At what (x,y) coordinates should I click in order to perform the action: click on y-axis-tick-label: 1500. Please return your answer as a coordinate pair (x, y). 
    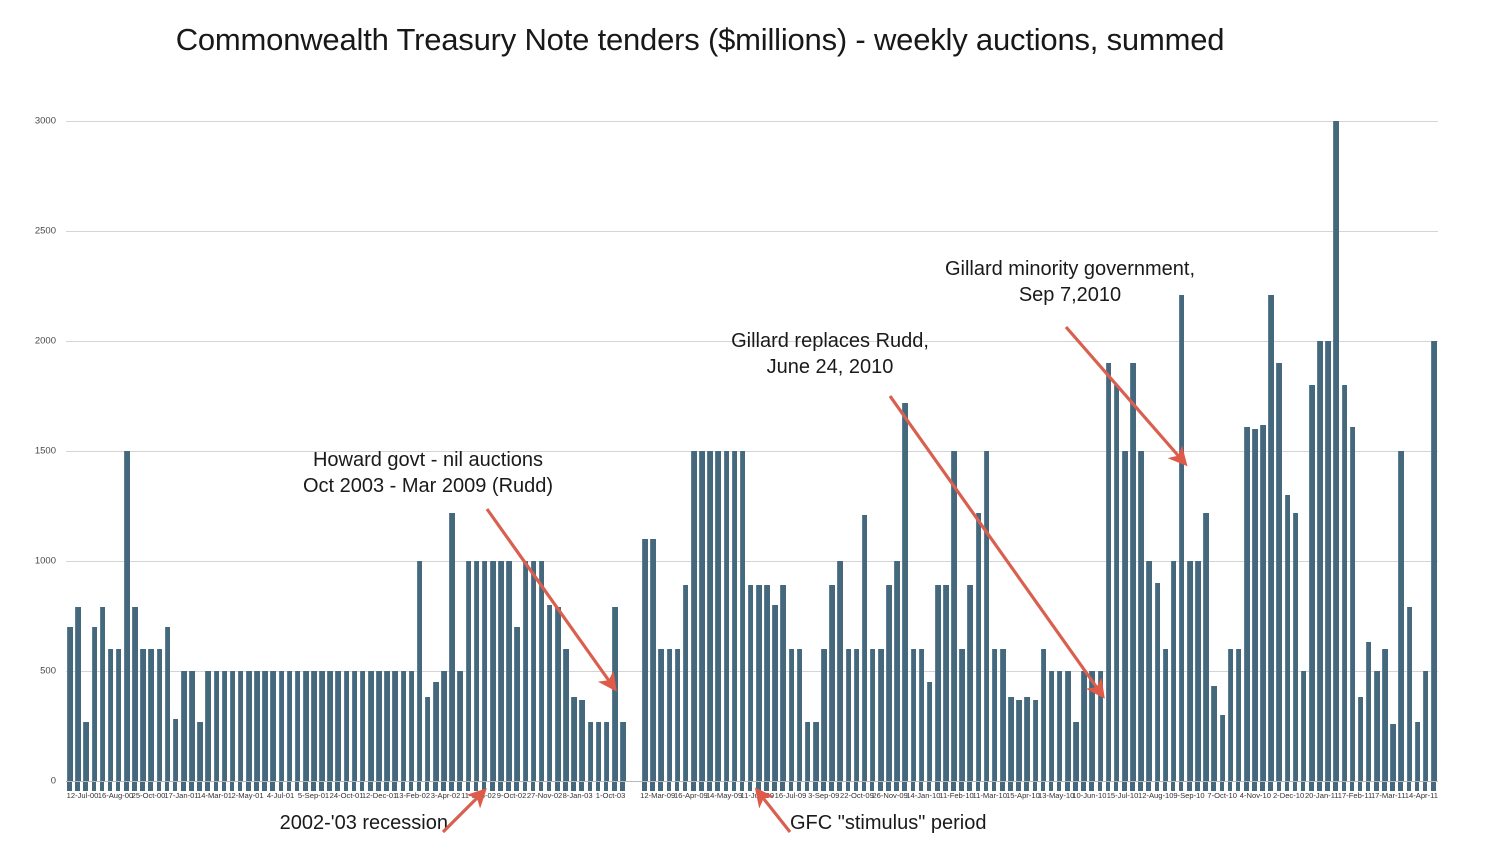
    Looking at the image, I should click on (45, 451).